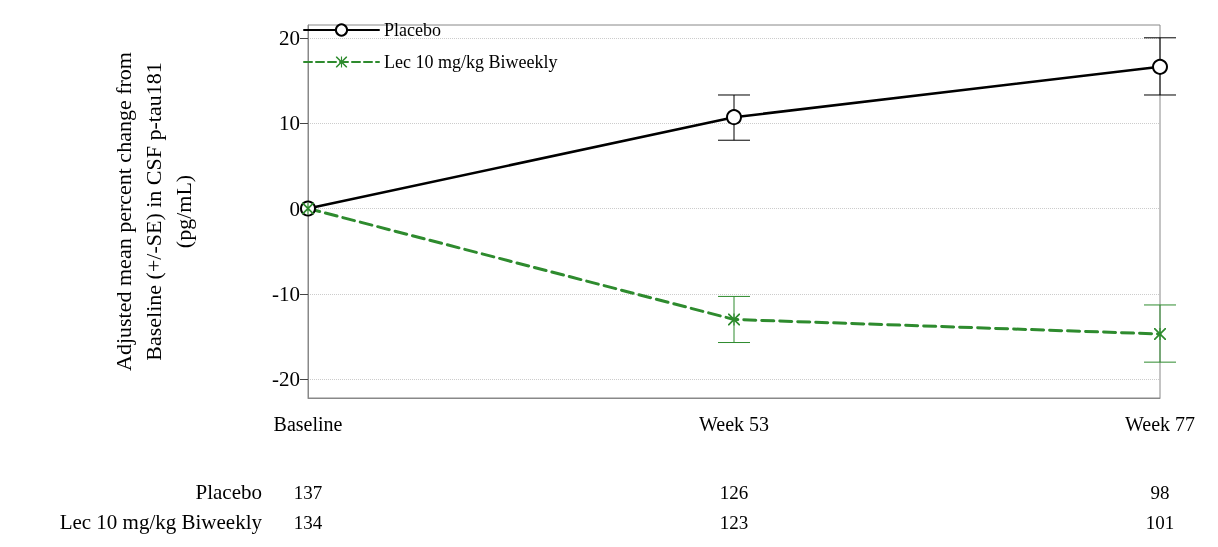 This screenshot has height=547, width=1218. Describe the element at coordinates (734, 492) in the screenshot. I see `text: 126` at that location.